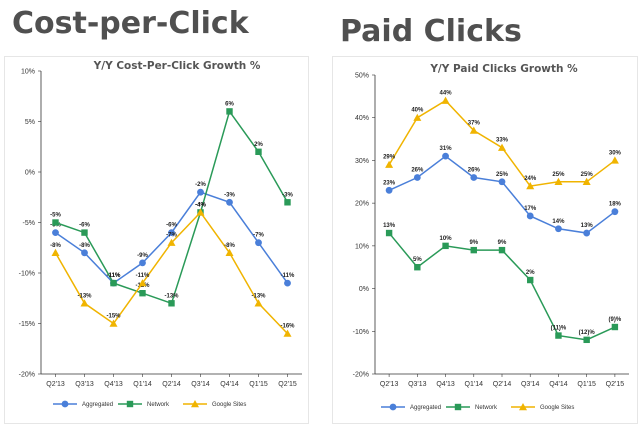  I want to click on data-label: 10%, so click(446, 239).